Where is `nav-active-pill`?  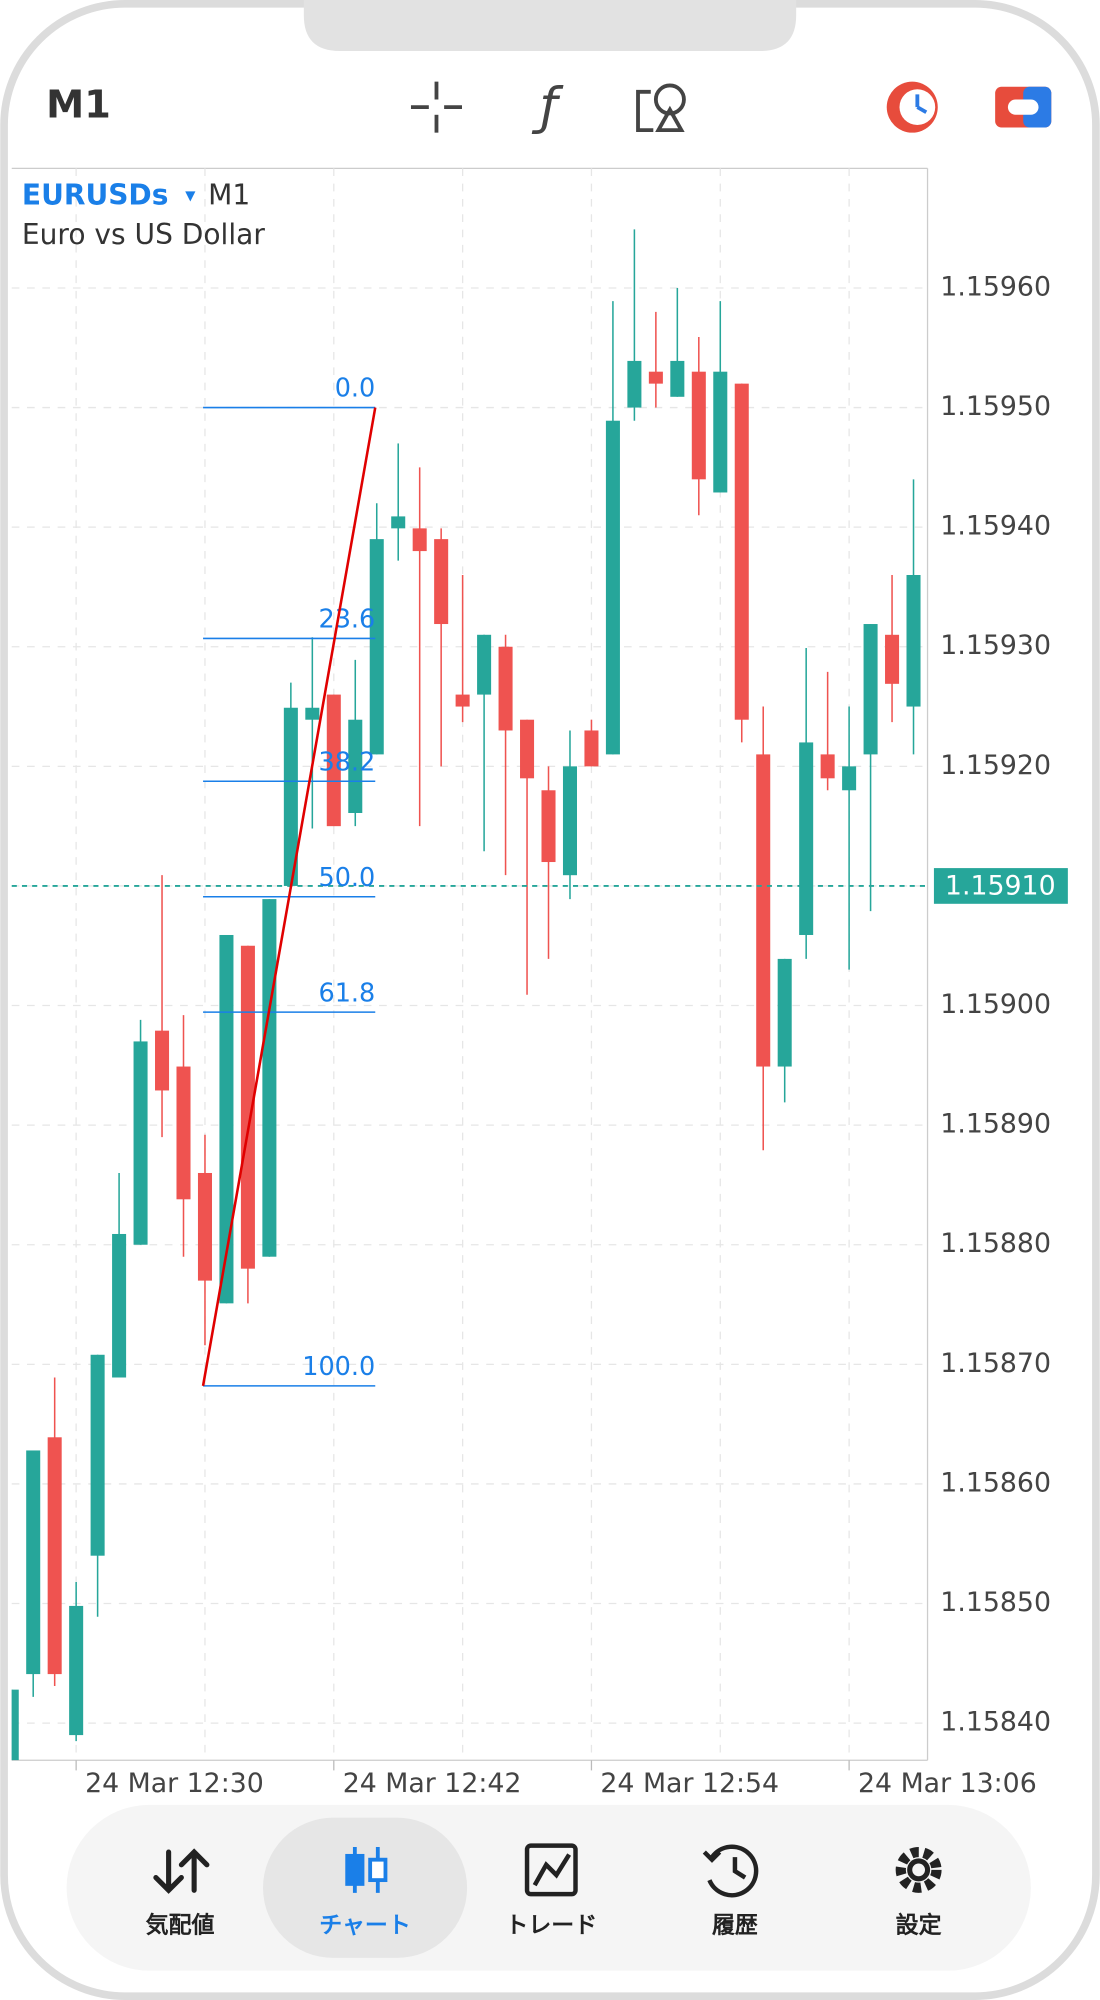
nav-active-pill is located at coordinates (365, 1887).